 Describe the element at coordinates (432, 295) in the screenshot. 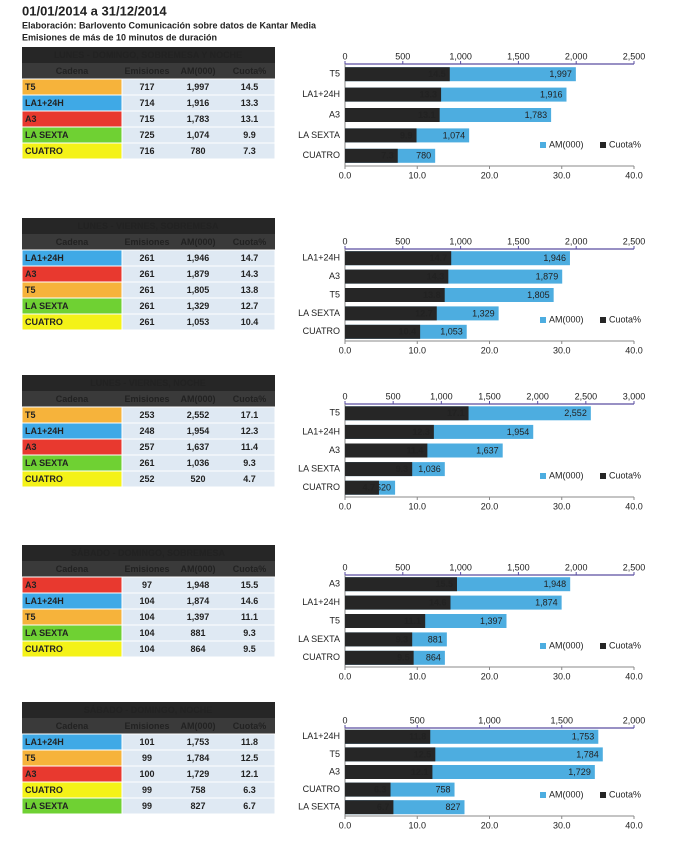

I see `data-label: 13.8` at that location.